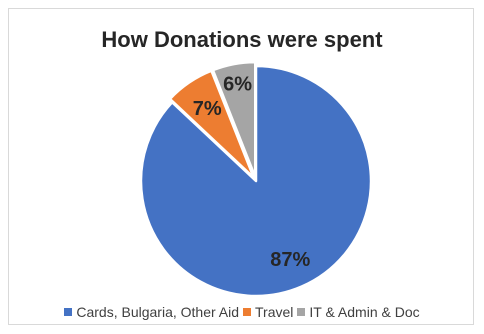 This screenshot has height=334, width=484. Describe the element at coordinates (242, 39) in the screenshot. I see `chart-title: How Donations were spent` at that location.